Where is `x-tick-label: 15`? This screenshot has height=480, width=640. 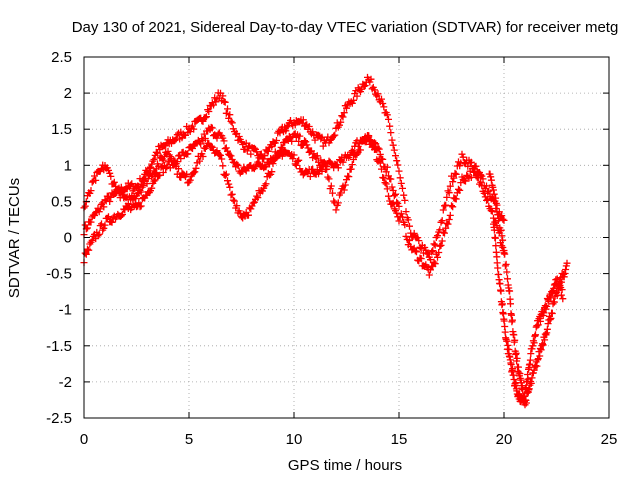 x-tick-label: 15 is located at coordinates (399, 439).